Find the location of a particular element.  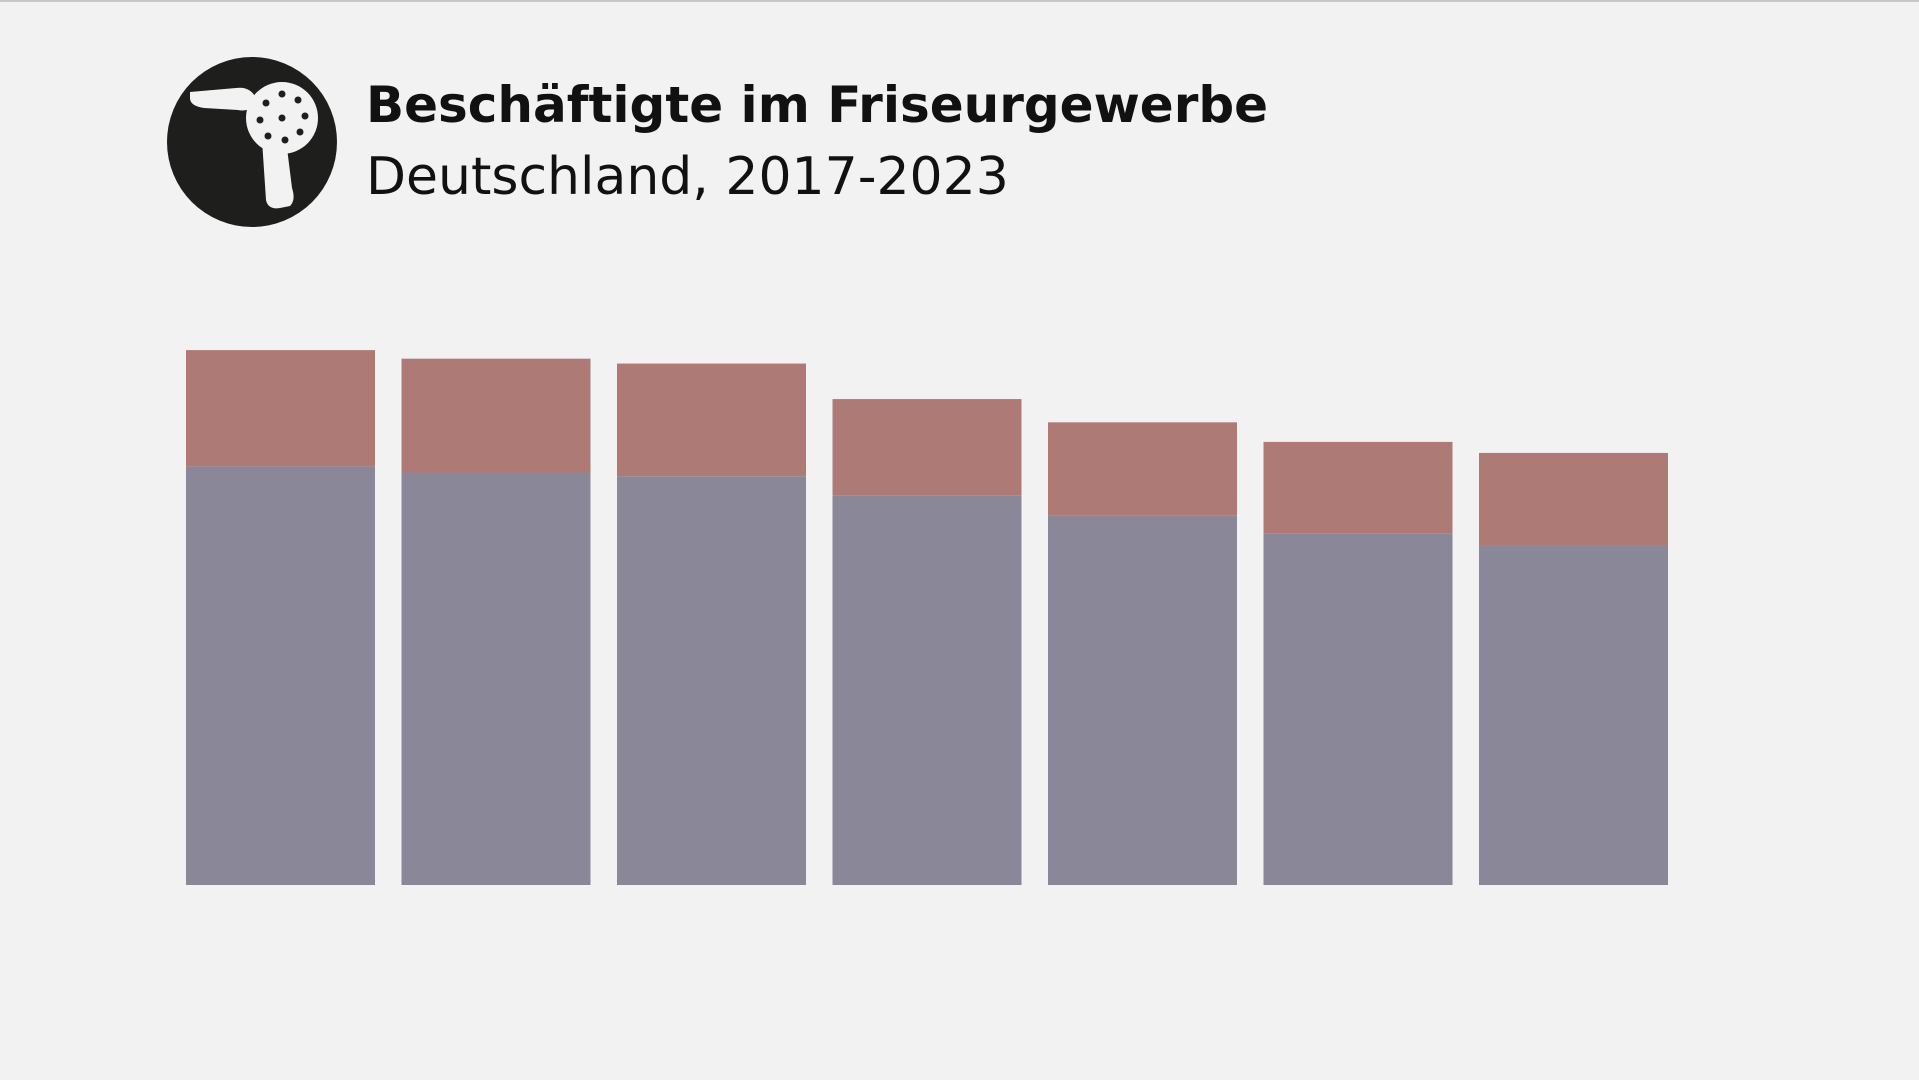

icon is located at coordinates (252, 142).